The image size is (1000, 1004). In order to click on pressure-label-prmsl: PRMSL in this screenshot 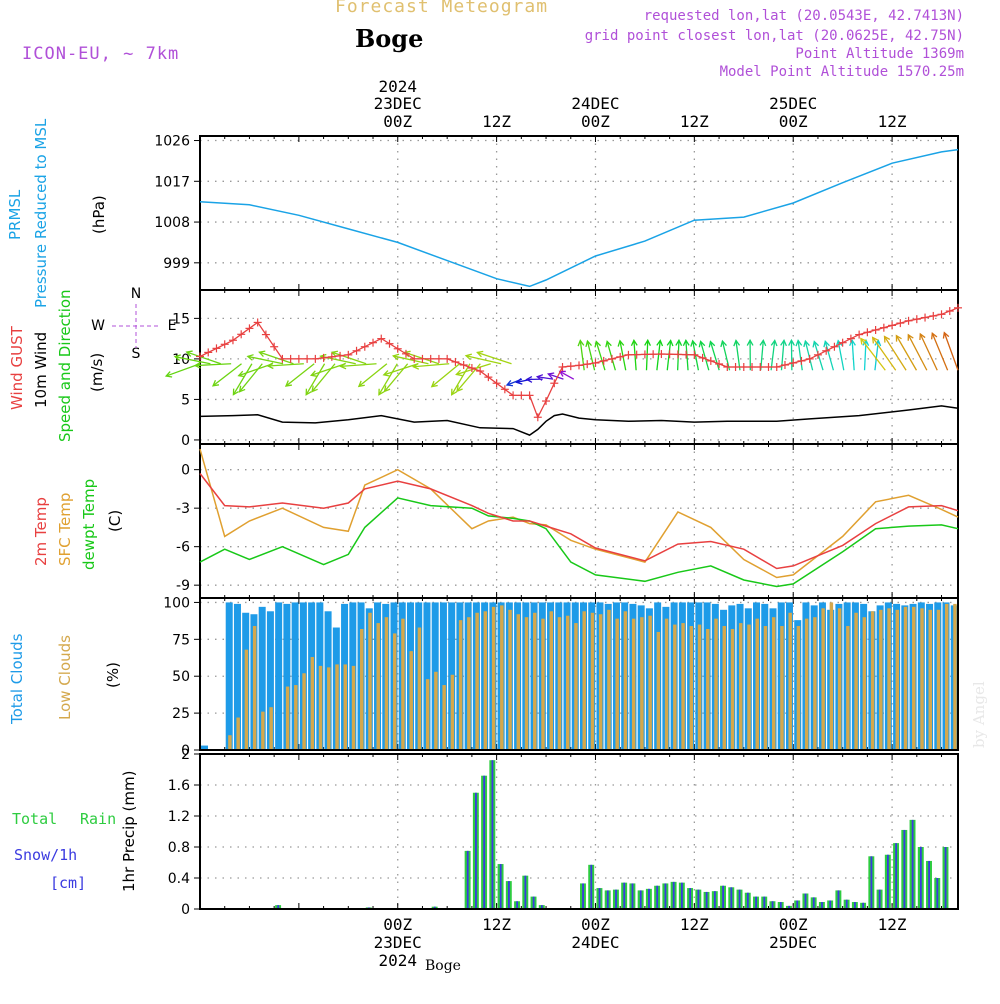, I will do `click(15, 215)`.